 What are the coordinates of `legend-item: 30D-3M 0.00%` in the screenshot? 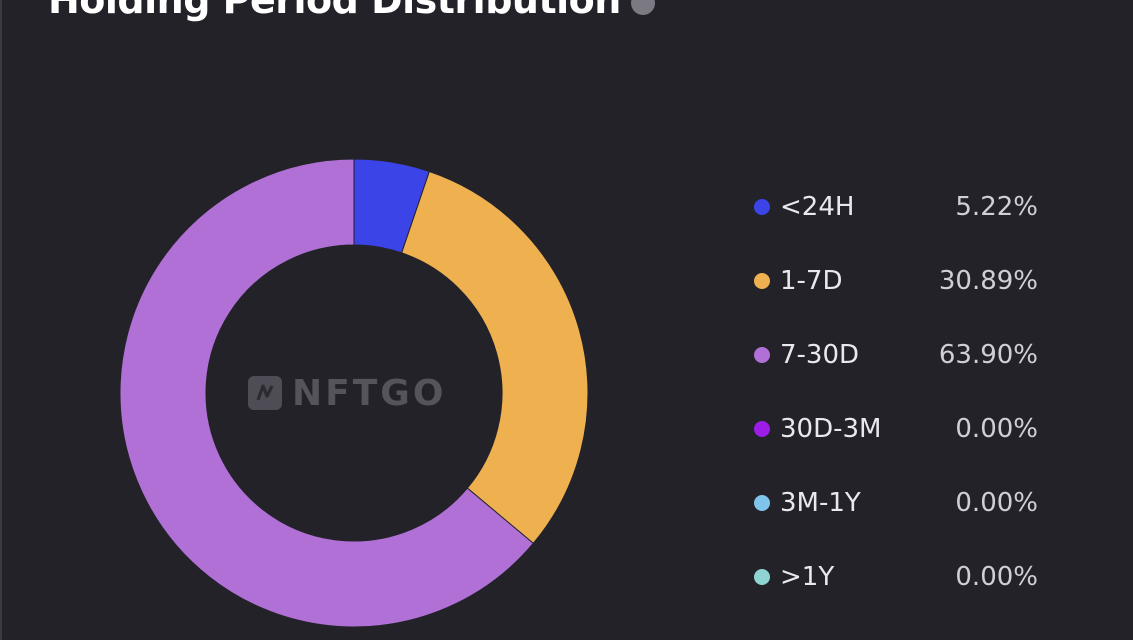 It's located at (899, 444).